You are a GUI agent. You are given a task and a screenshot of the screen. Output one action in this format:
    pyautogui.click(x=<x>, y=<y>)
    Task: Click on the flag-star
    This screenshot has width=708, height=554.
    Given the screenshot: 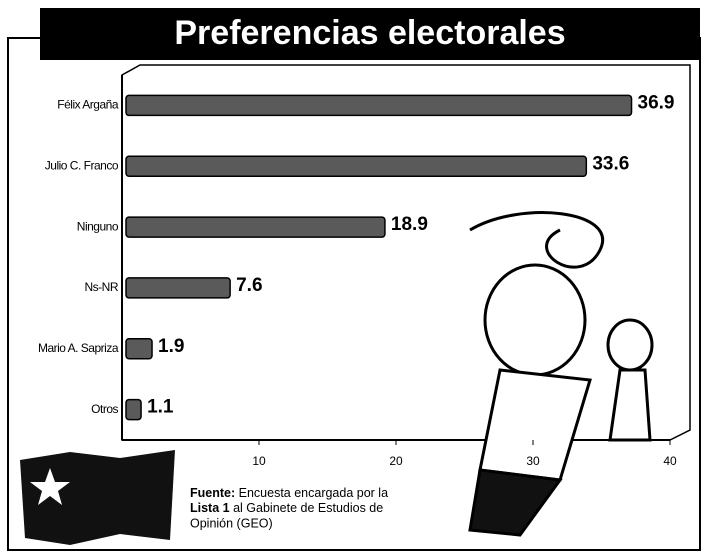 What is the action you would take?
    pyautogui.click(x=50, y=486)
    